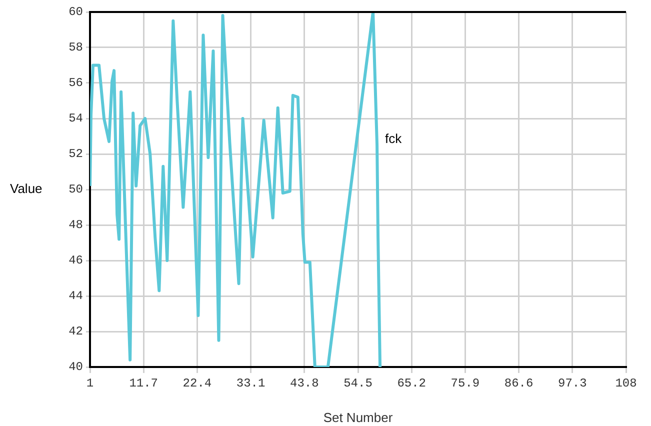 This screenshot has height=426, width=651. Describe the element at coordinates (75, 296) in the screenshot. I see `y-tick-label: 44` at that location.